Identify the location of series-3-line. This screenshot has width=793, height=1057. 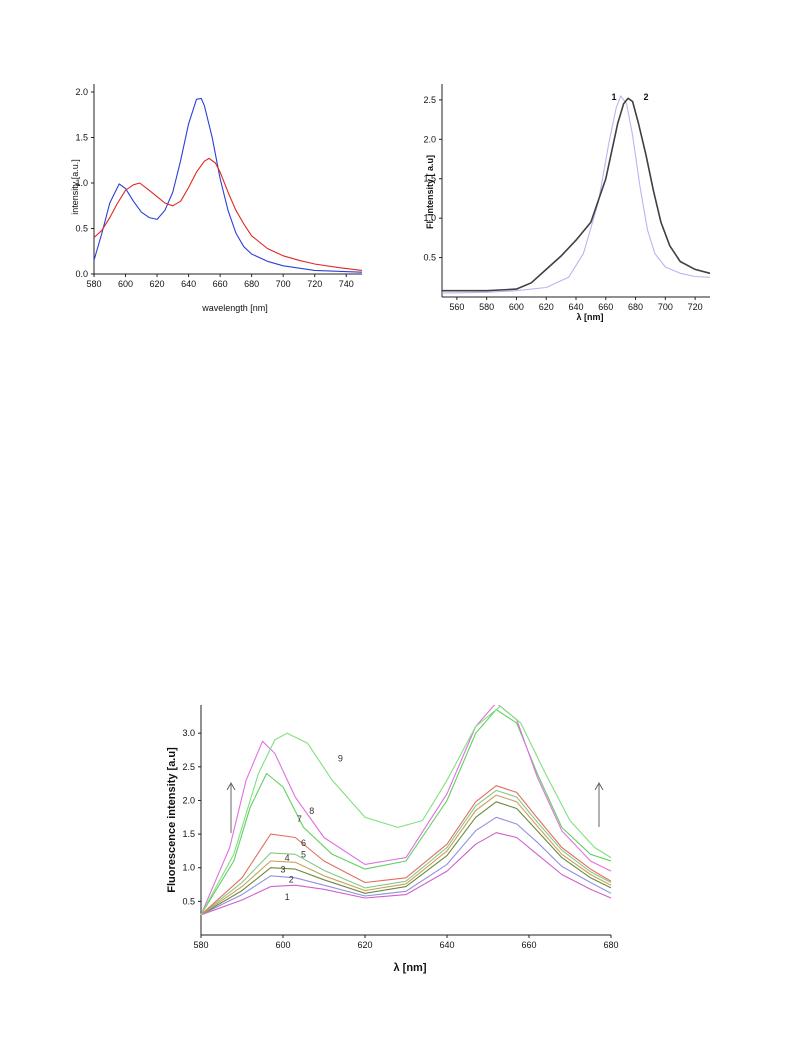
(406, 858).